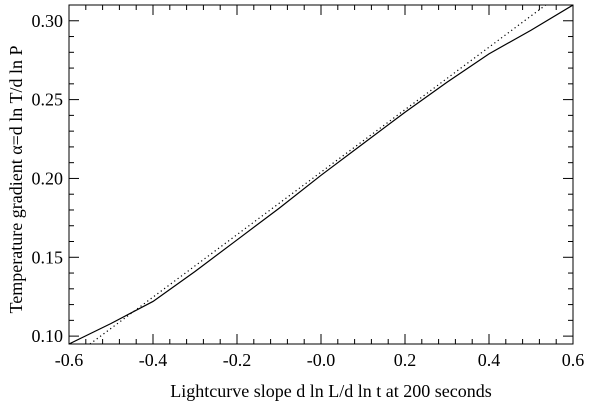  Describe the element at coordinates (48, 178) in the screenshot. I see `y-tick-label: 0.20` at that location.